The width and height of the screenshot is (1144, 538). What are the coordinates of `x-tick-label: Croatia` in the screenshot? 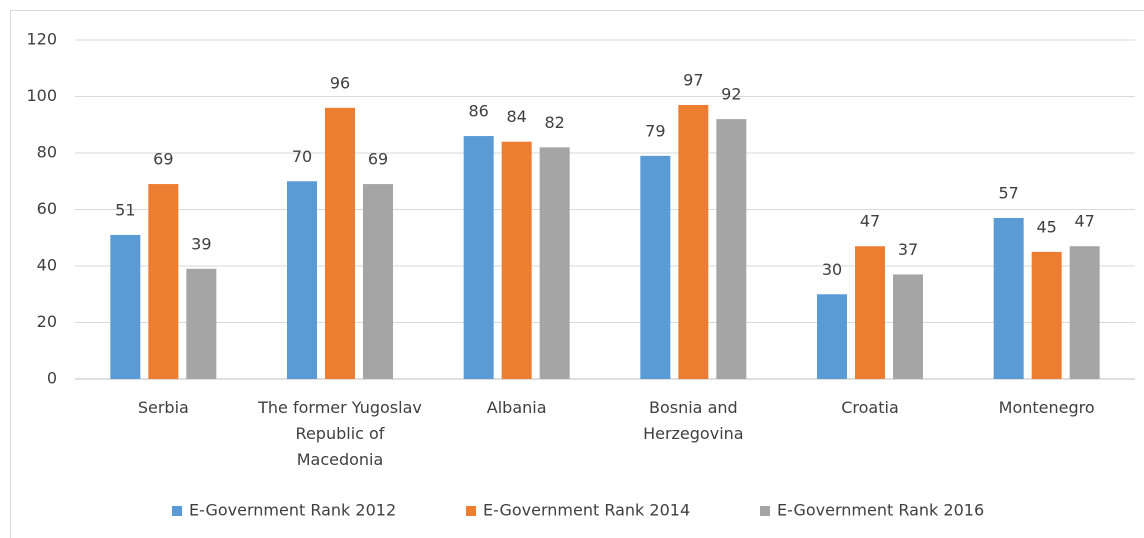 It's located at (870, 407).